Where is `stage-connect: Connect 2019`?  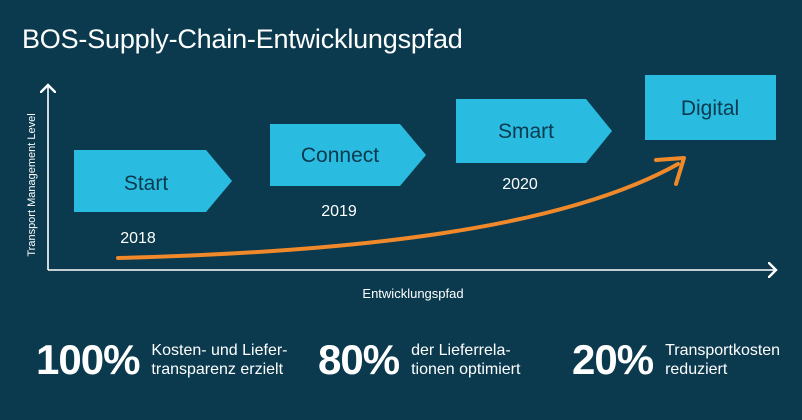
stage-connect: Connect 2019 is located at coordinates (348, 172).